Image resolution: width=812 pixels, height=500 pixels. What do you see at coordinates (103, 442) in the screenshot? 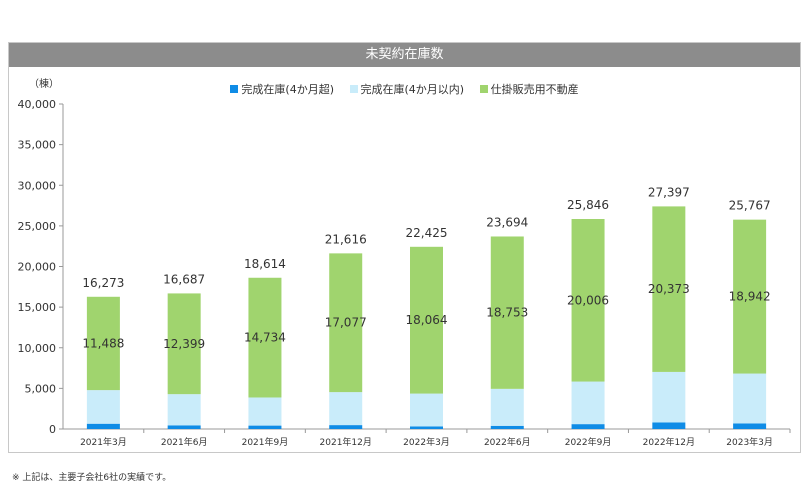
I see `x-tick-label: 2021年3月` at bounding box center [103, 442].